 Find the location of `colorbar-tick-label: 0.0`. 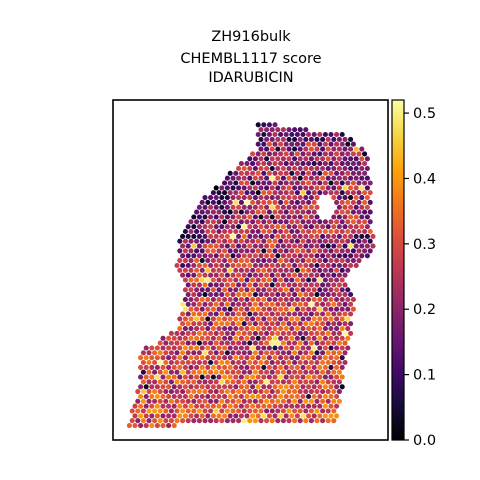

colorbar-tick-label: 0.0 is located at coordinates (424, 441).